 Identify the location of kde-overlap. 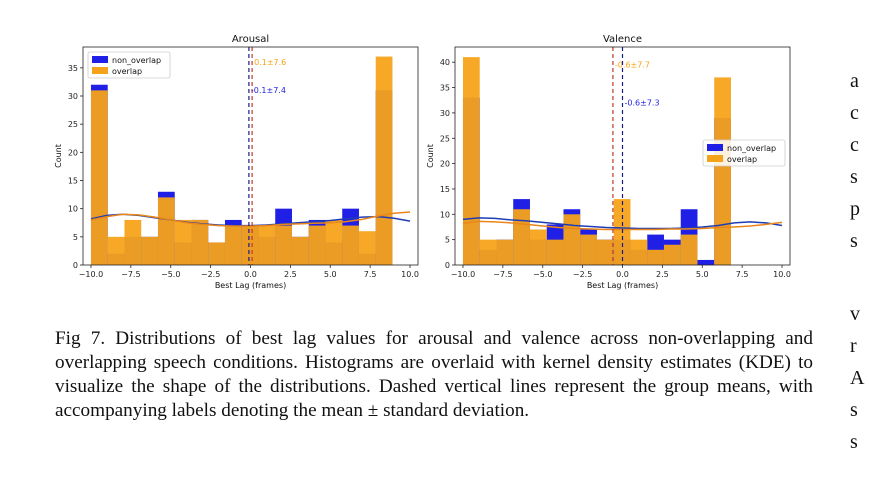
(250, 219).